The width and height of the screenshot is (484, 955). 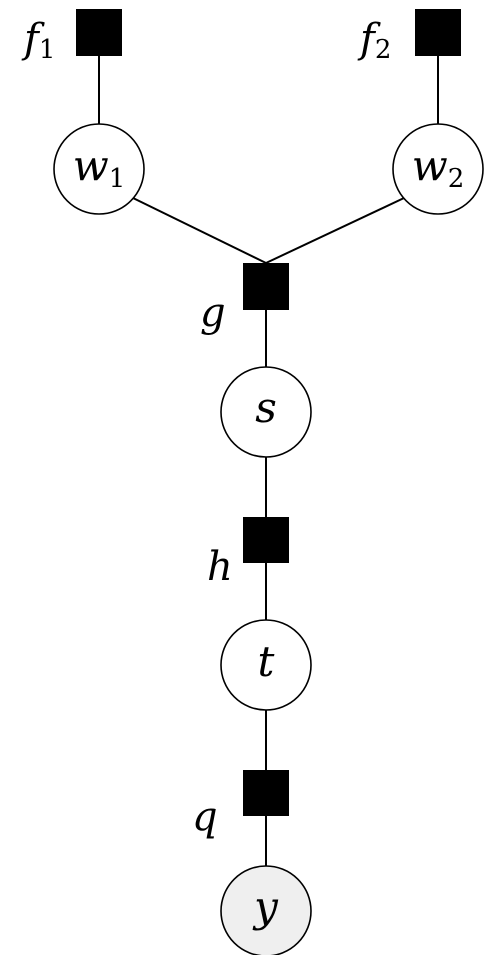 What do you see at coordinates (265, 906) in the screenshot?
I see `variable-label-y: y` at bounding box center [265, 906].